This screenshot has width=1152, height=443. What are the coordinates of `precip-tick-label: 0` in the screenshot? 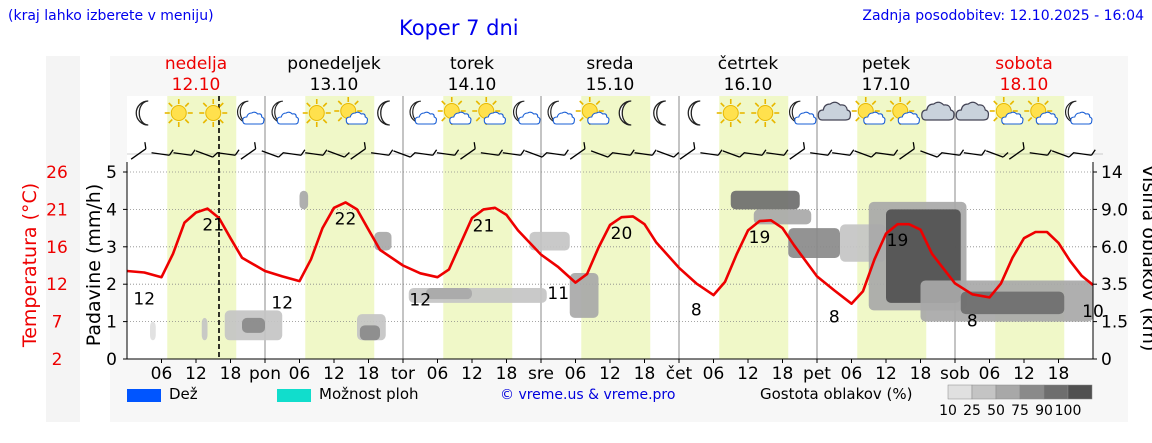 It's located at (111, 360).